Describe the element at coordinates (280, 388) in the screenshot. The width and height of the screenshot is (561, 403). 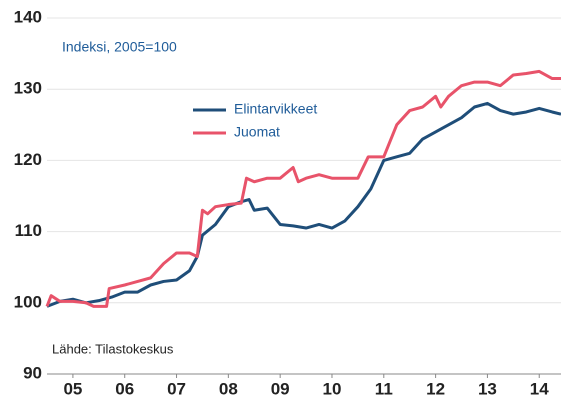
I see `x-tick-label: 09` at that location.